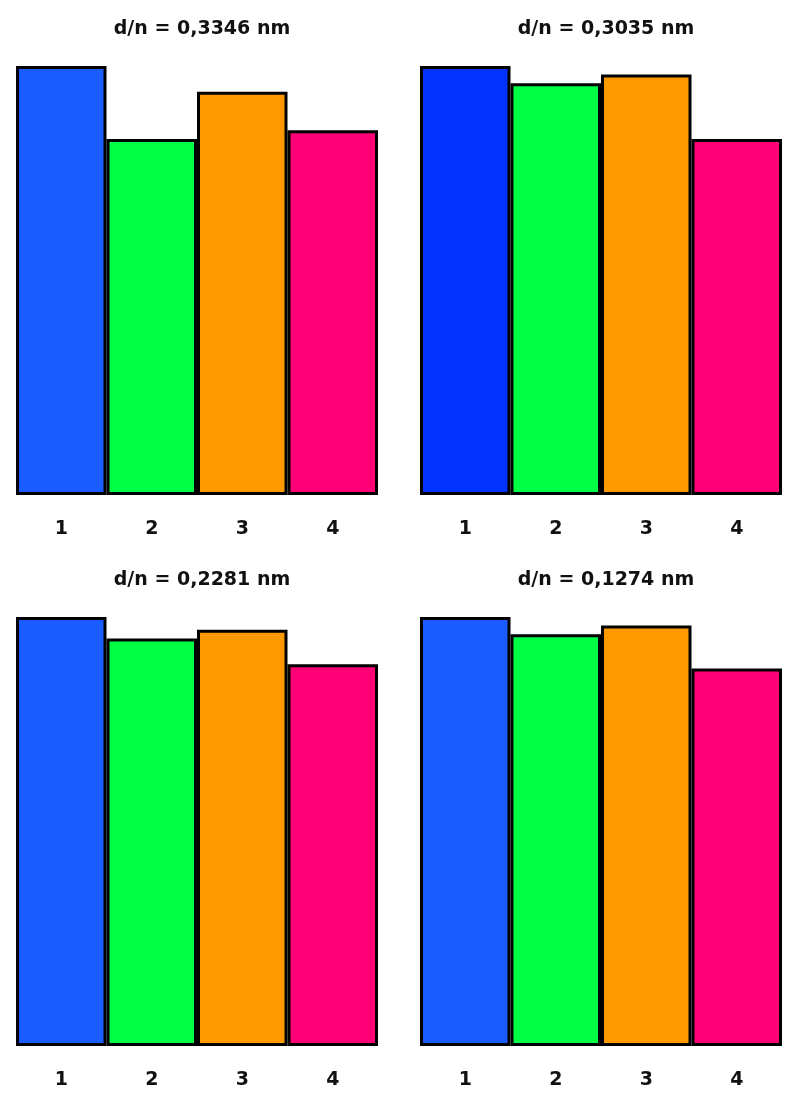 The image size is (808, 1102). What do you see at coordinates (202, 26) in the screenshot?
I see `chart-title: d/n = 0,3346 nm` at bounding box center [202, 26].